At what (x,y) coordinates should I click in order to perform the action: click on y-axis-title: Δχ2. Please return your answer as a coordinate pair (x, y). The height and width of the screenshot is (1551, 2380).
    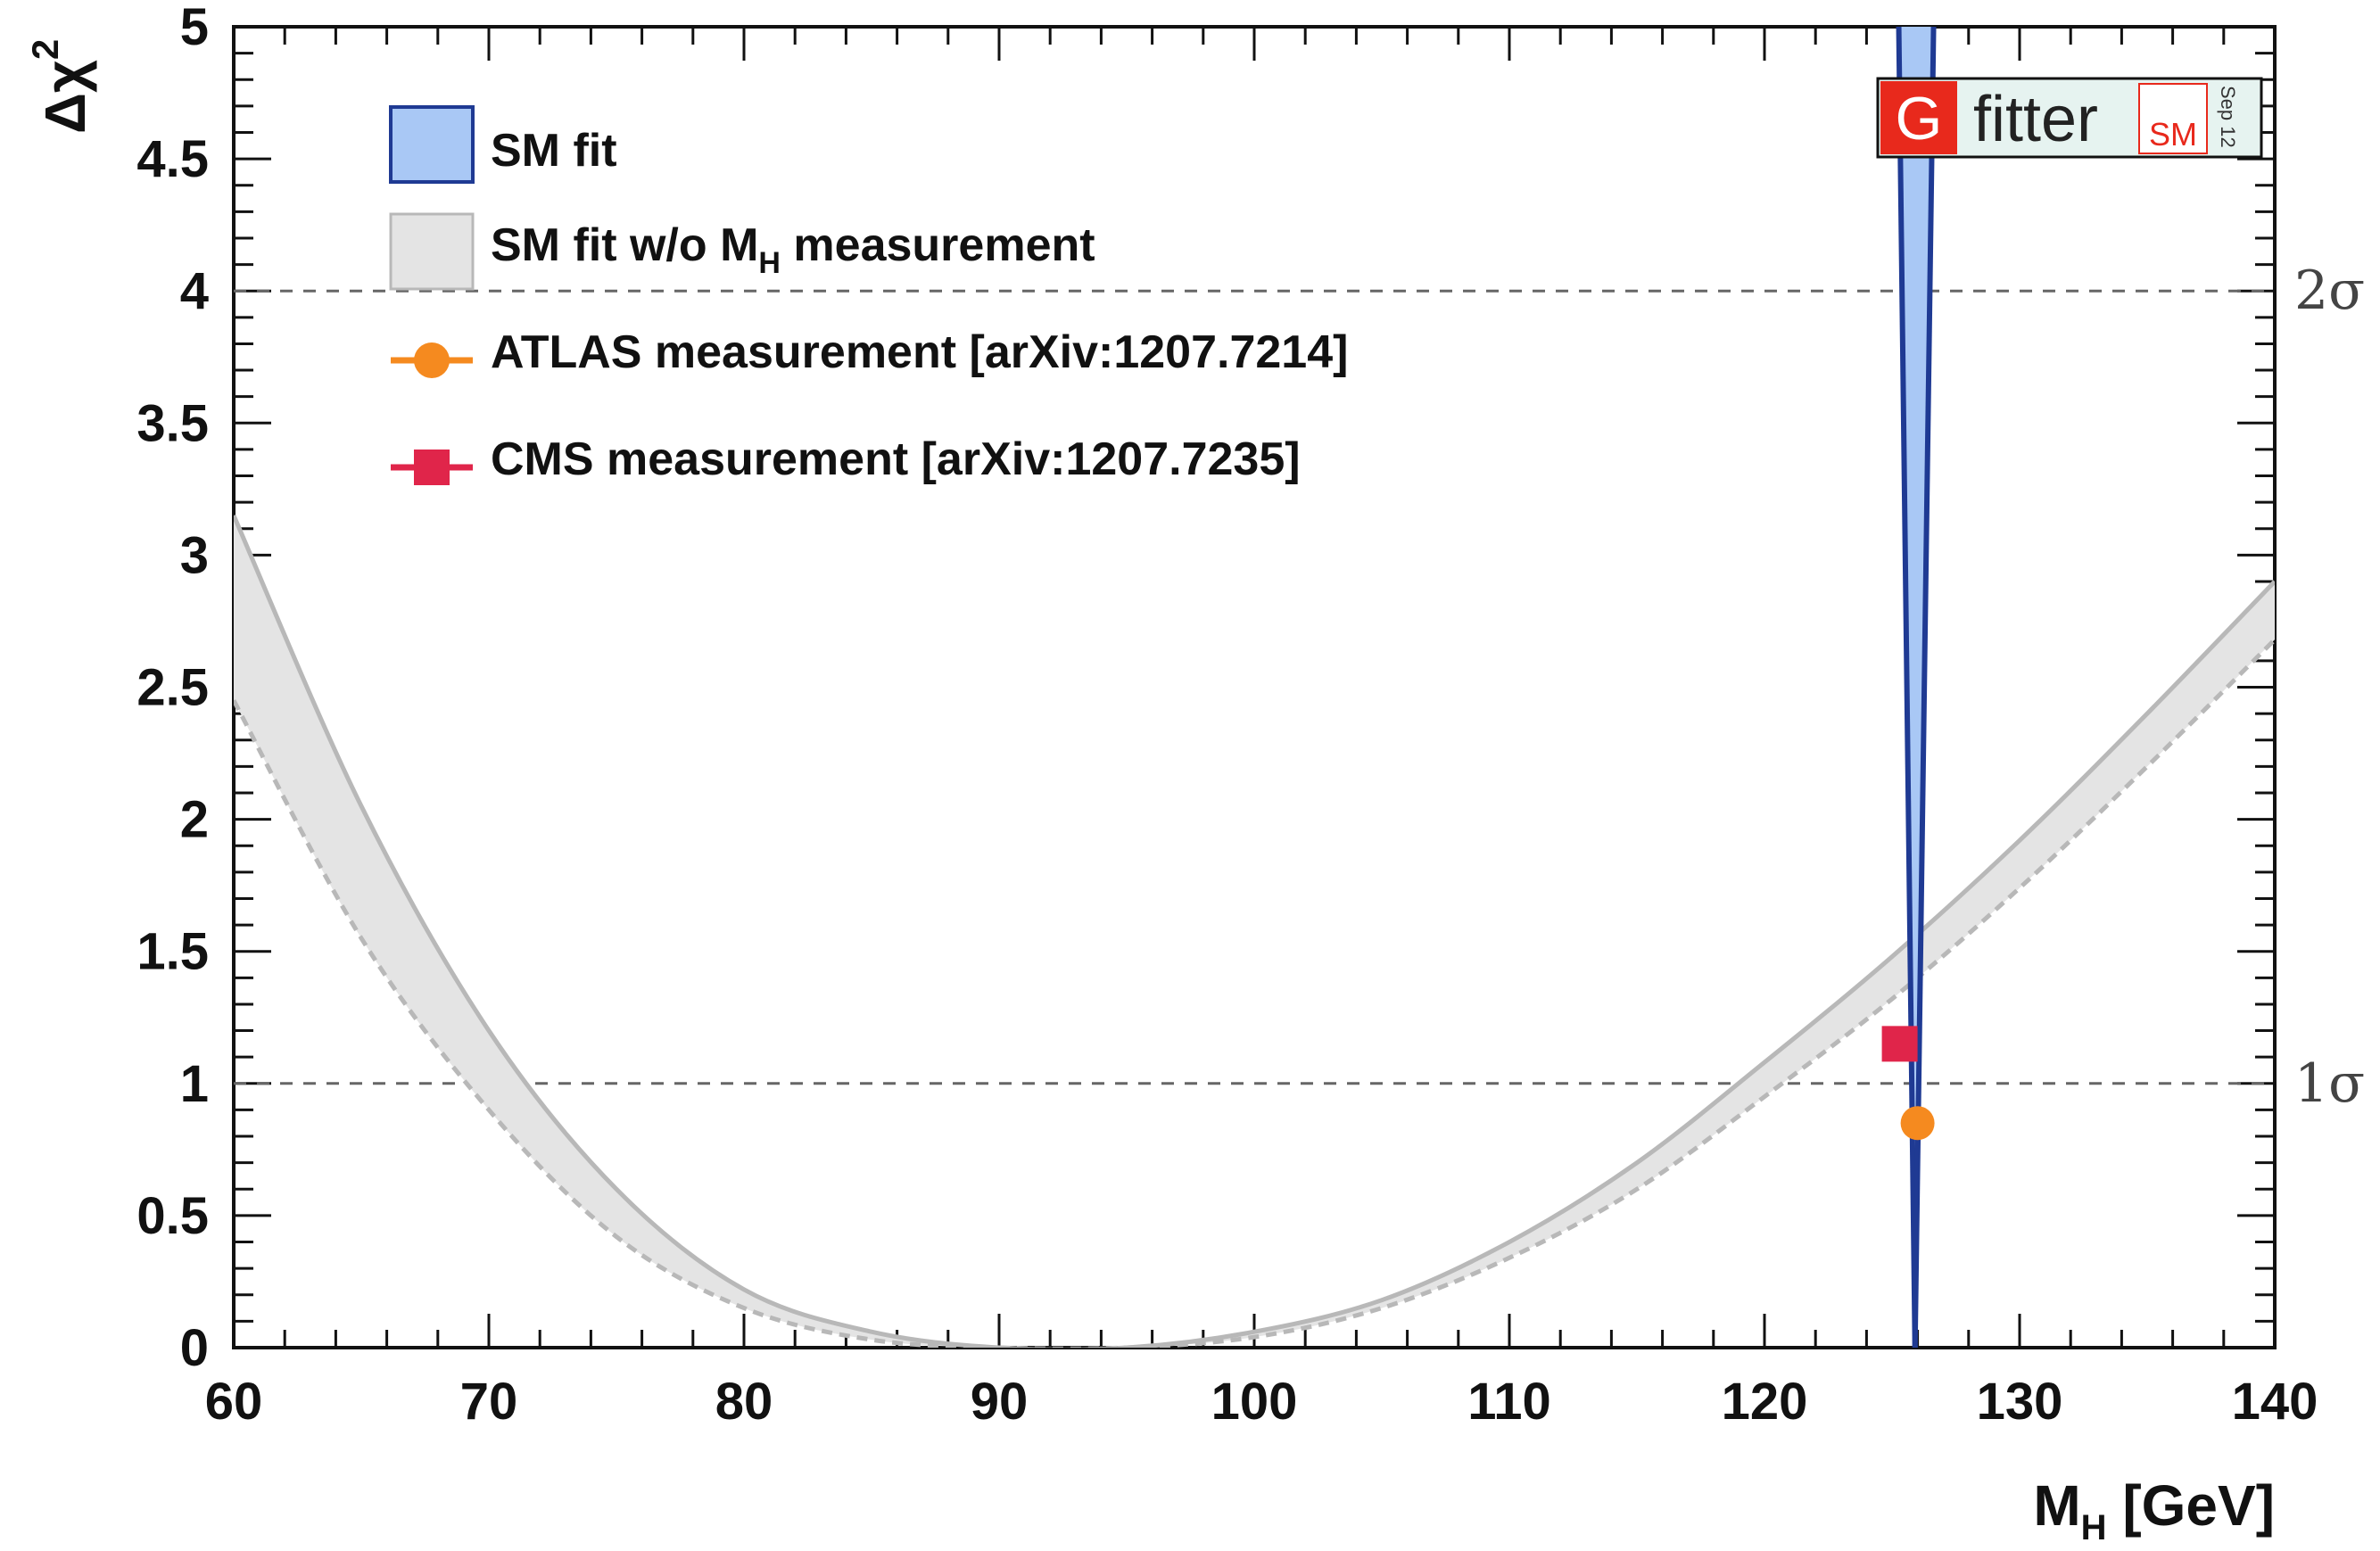
    Looking at the image, I should click on (60, 86).